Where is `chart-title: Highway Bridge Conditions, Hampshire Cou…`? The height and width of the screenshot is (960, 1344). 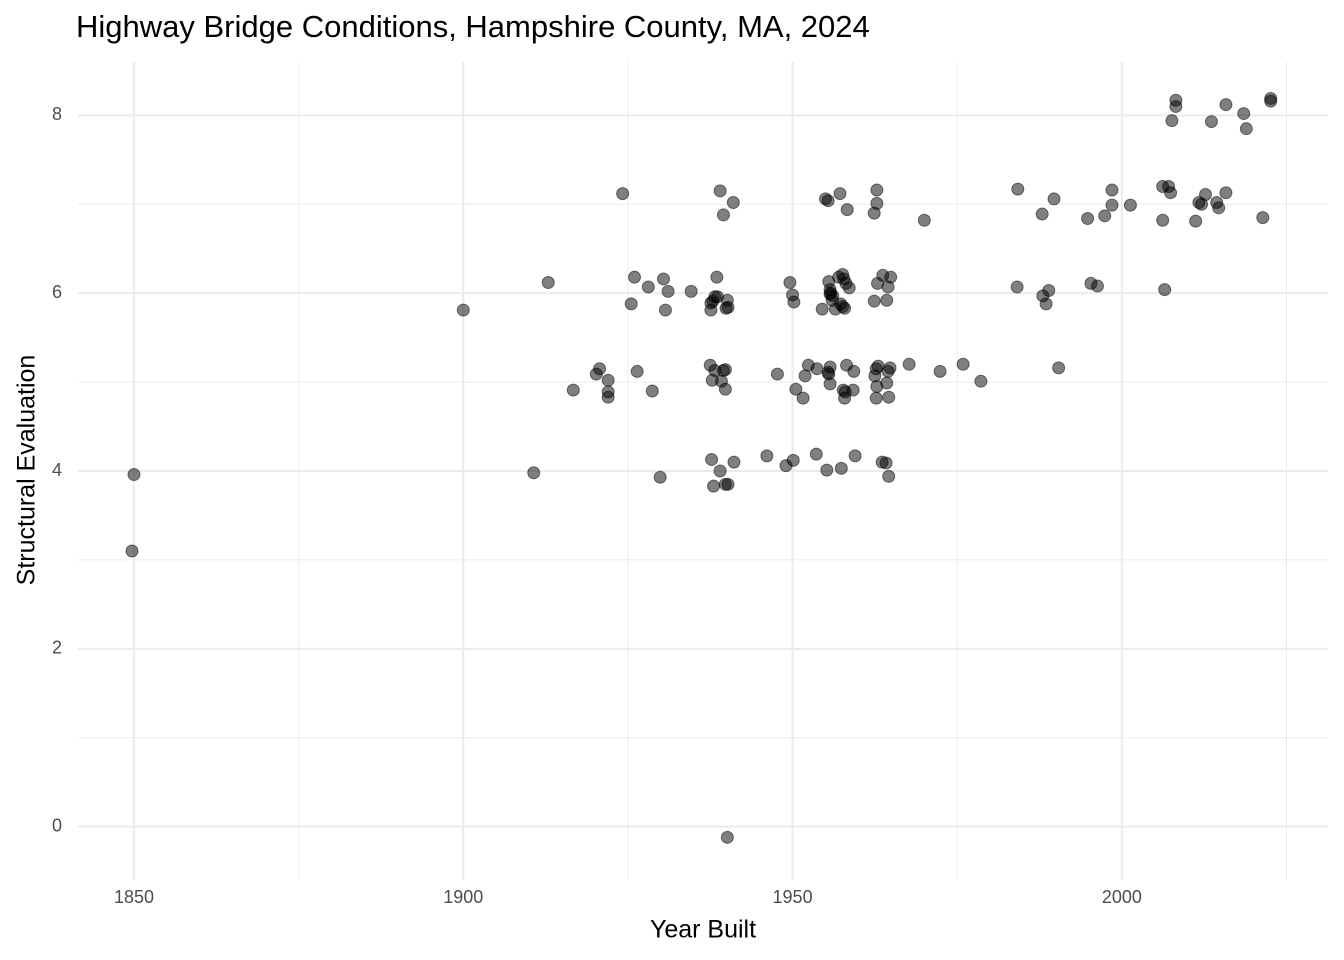 chart-title: Highway Bridge Conditions, Hampshire Cou… is located at coordinates (473, 26).